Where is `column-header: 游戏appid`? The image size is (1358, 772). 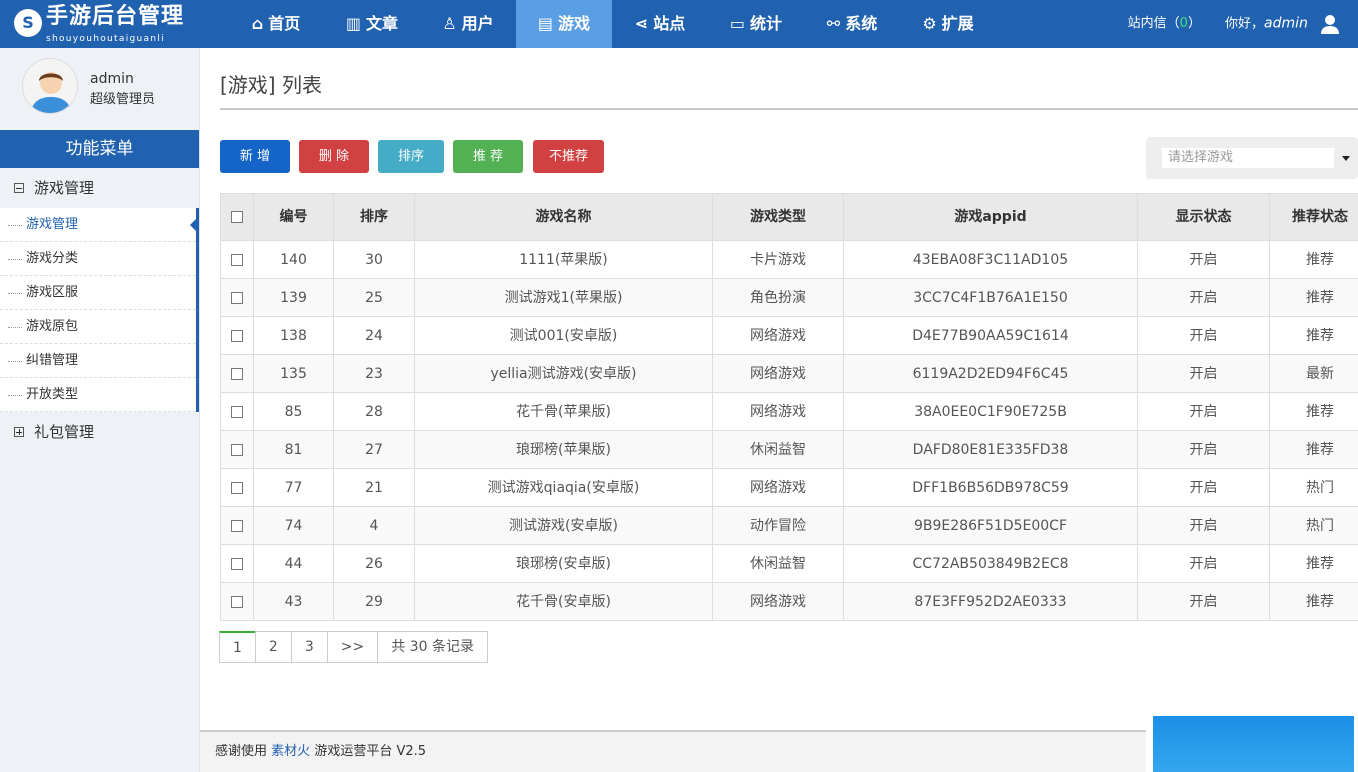 column-header: 游戏appid is located at coordinates (990, 217).